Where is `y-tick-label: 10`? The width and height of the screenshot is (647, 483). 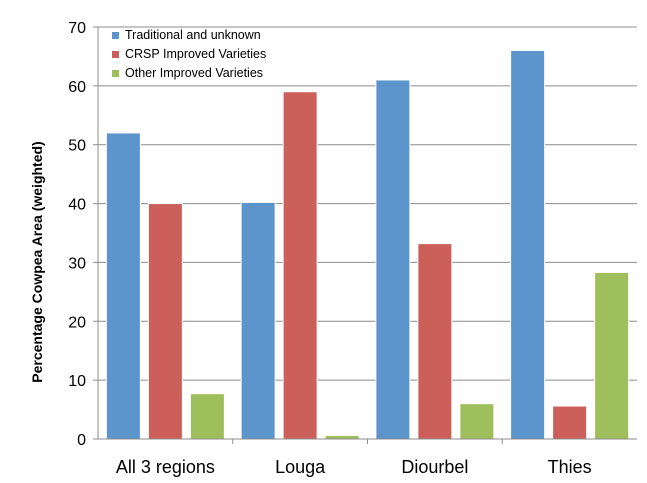
y-tick-label: 10 is located at coordinates (77, 381).